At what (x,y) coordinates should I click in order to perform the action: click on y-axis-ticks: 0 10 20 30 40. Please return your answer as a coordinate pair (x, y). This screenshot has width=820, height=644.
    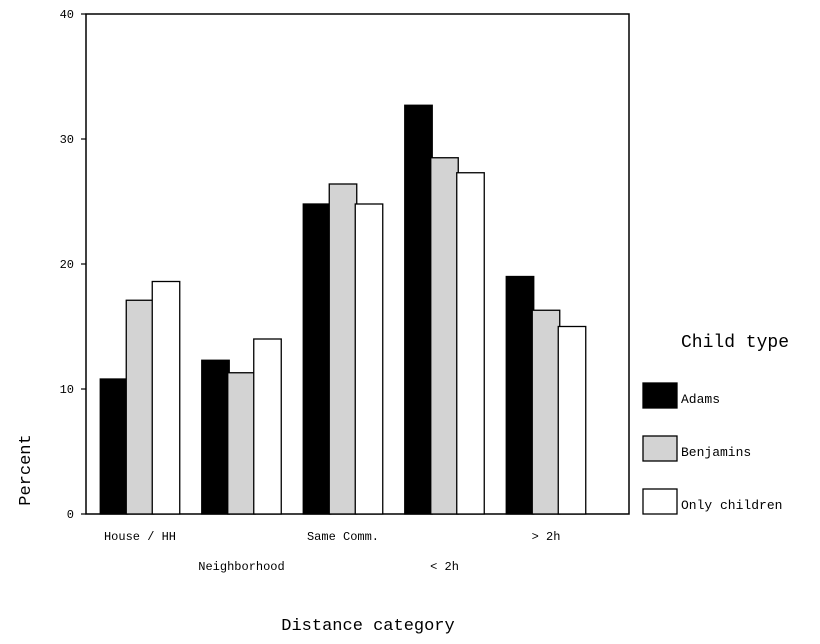
    Looking at the image, I should click on (73, 265).